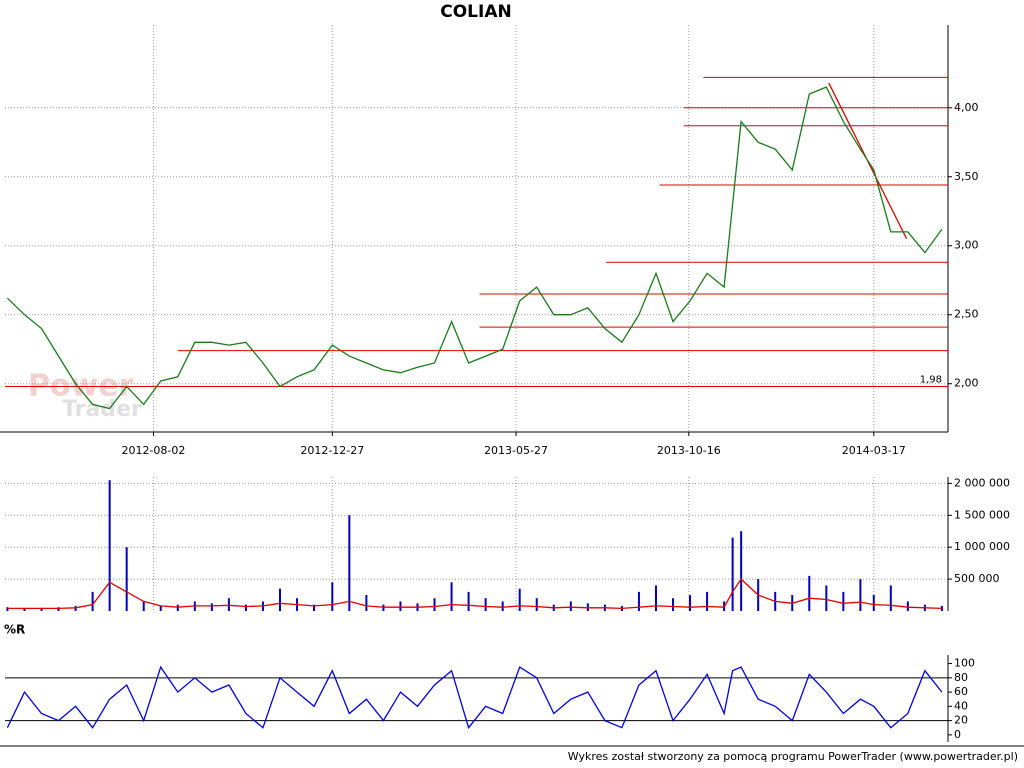 The image size is (1024, 768). I want to click on y-tick-label: 60, so click(961, 691).